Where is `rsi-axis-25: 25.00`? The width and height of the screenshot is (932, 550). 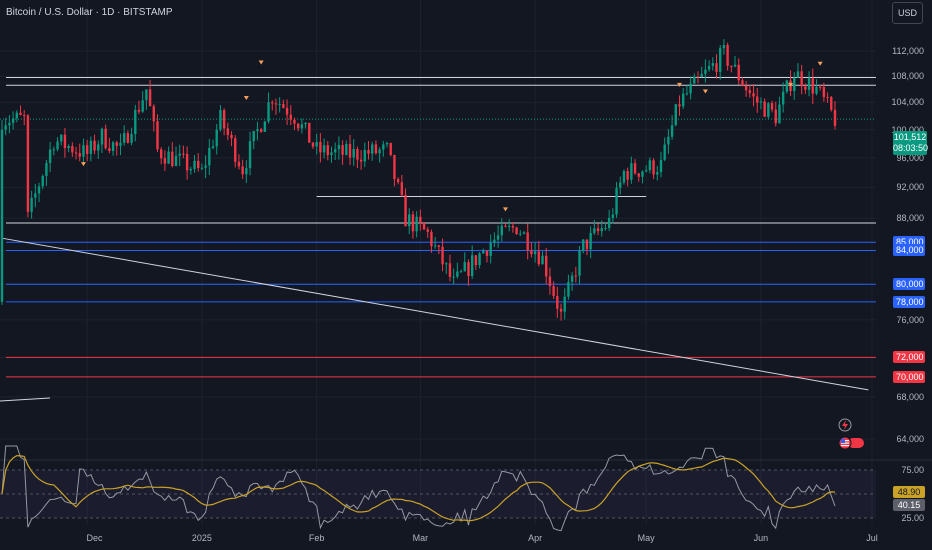 rsi-axis-25: 25.00 is located at coordinates (912, 518).